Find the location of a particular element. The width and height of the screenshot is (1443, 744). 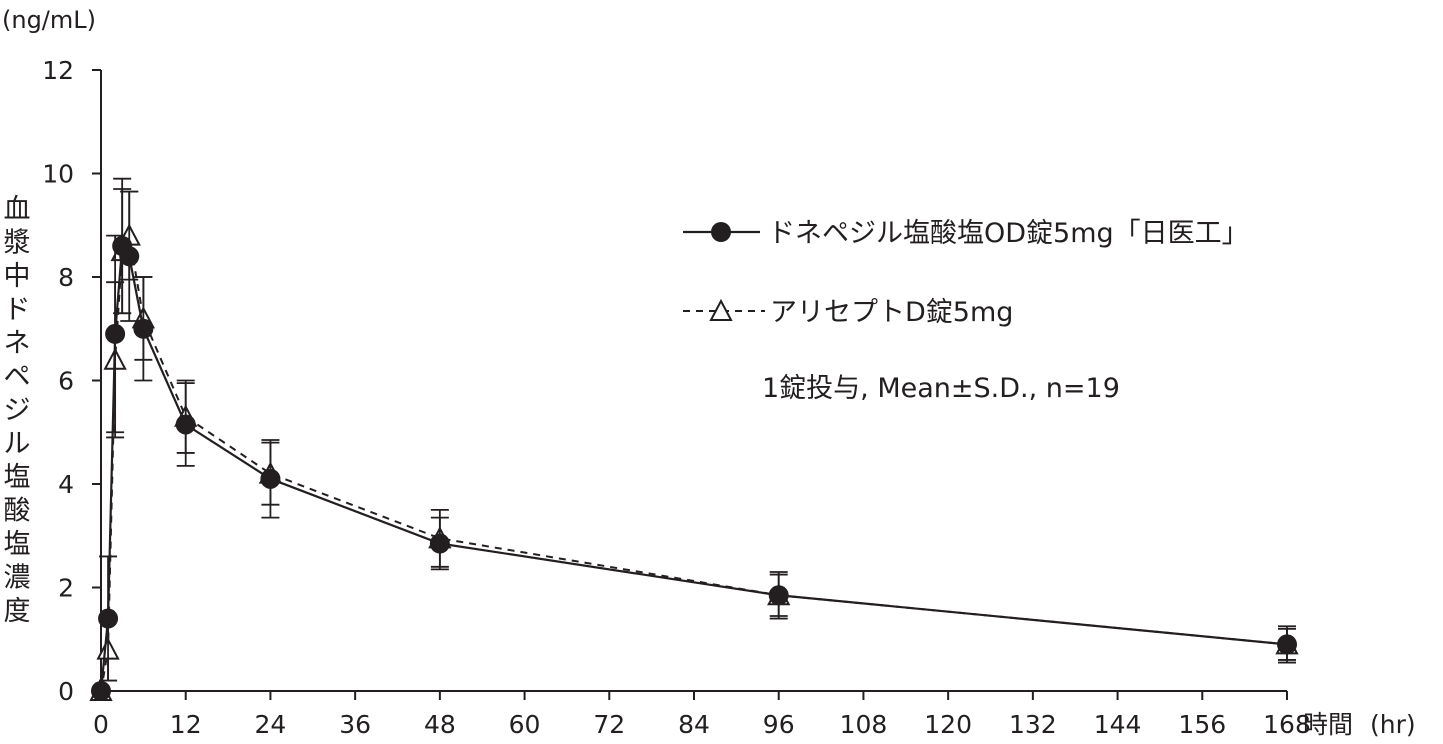

x-tick-label: 72 is located at coordinates (609, 724).